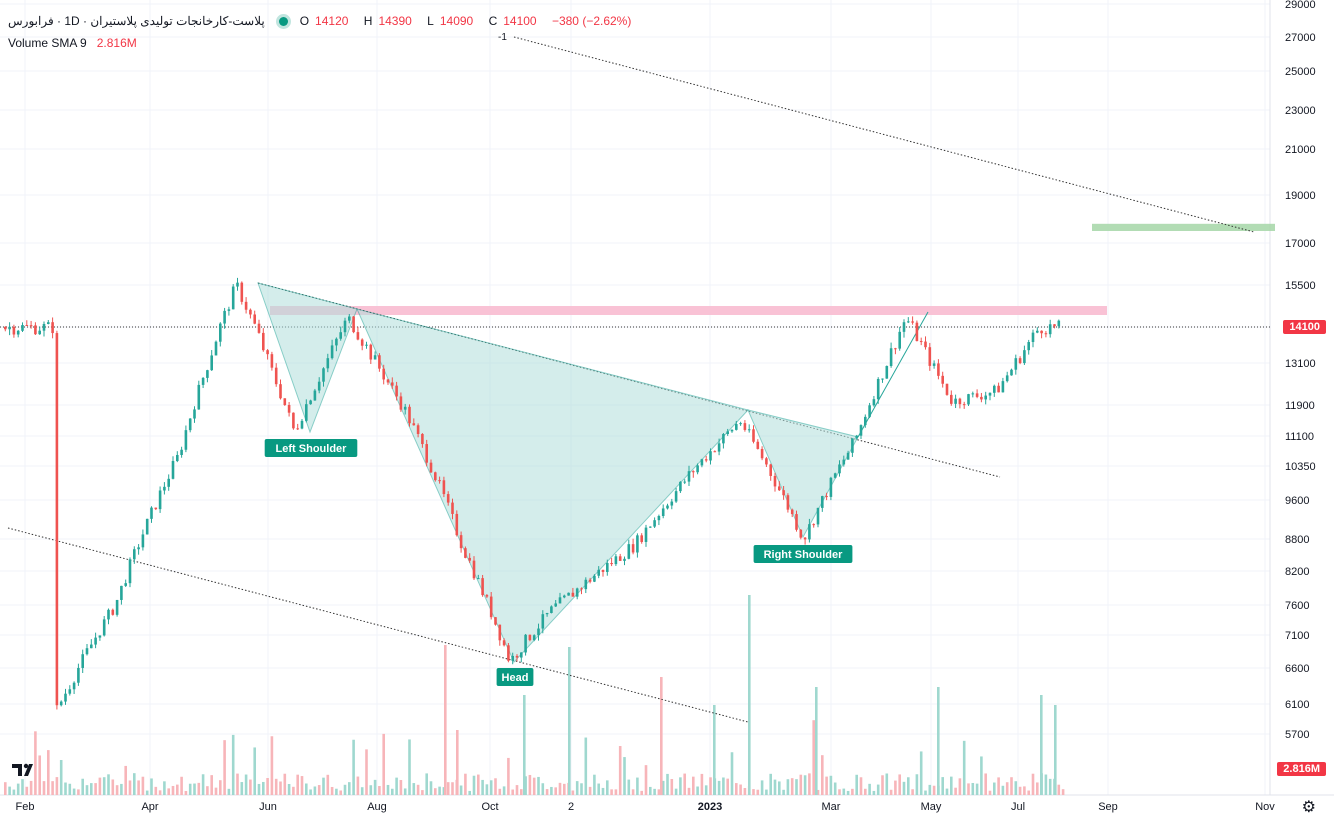  What do you see at coordinates (1300, 244) in the screenshot?
I see `y-tick-label: 17000` at bounding box center [1300, 244].